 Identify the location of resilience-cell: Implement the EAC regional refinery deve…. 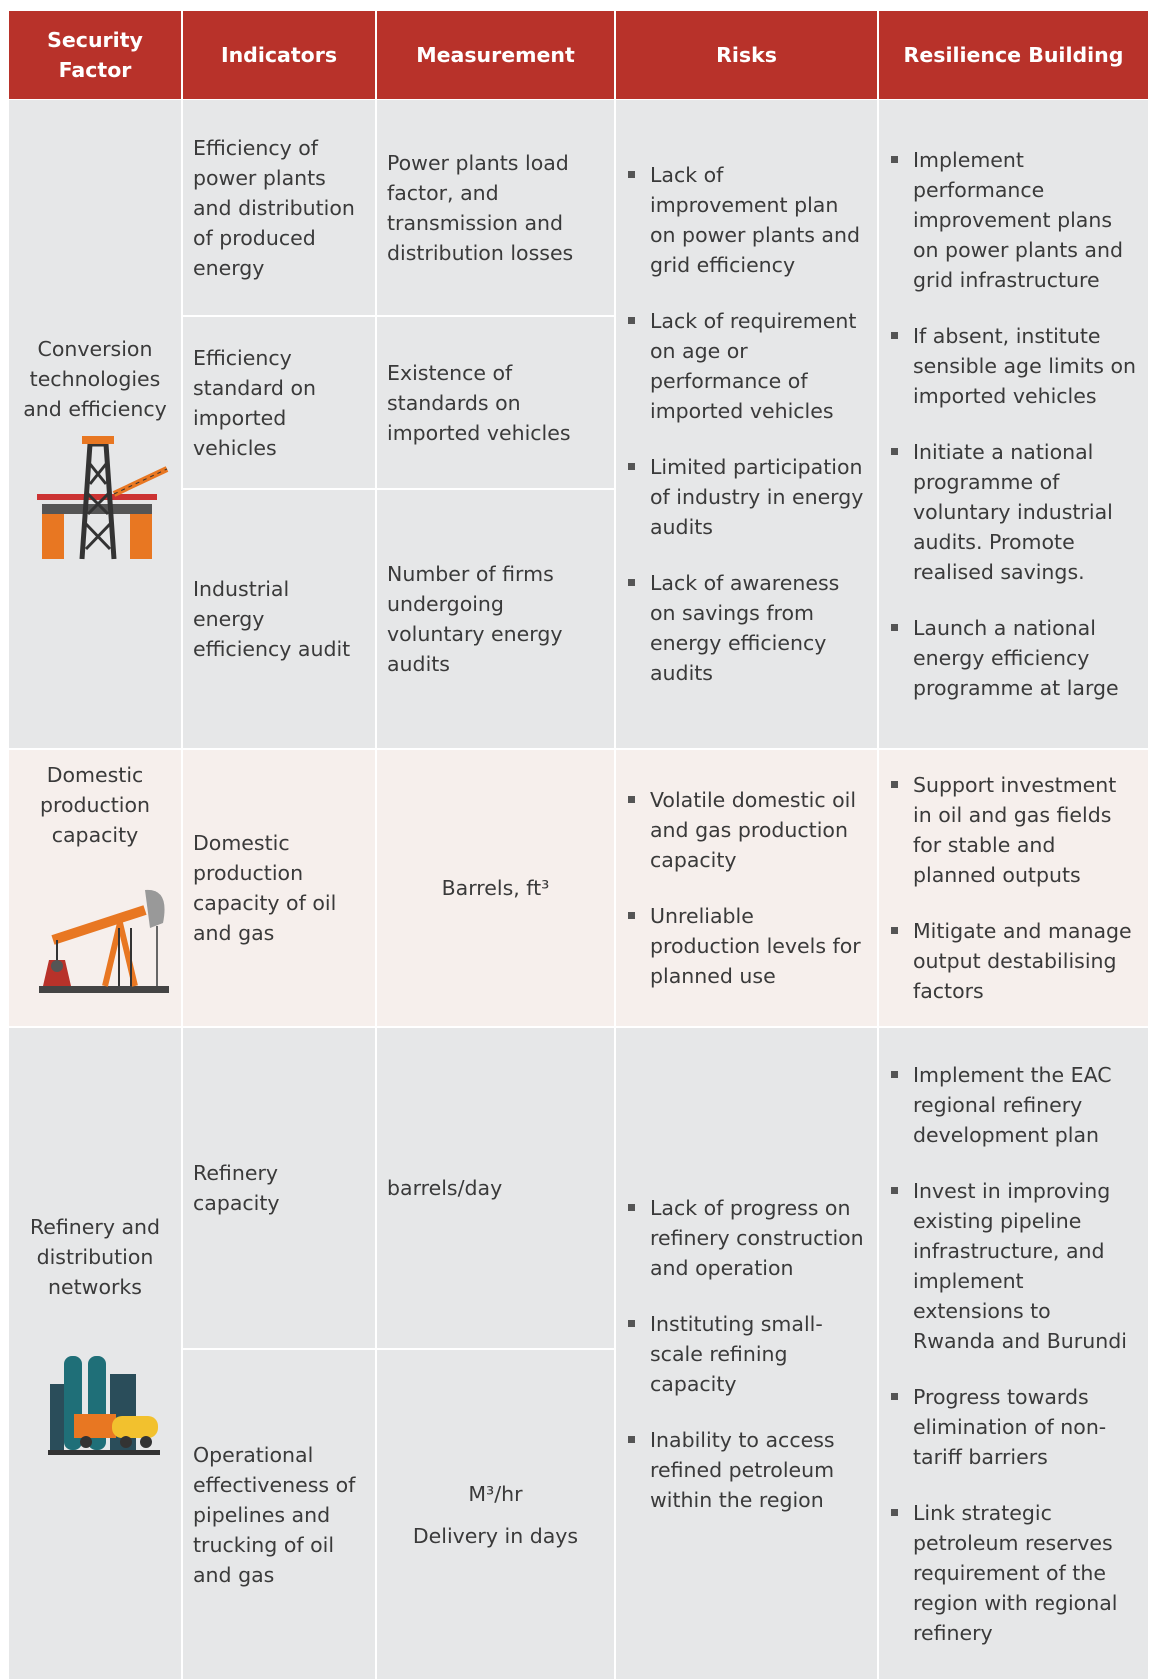
(1013, 1353).